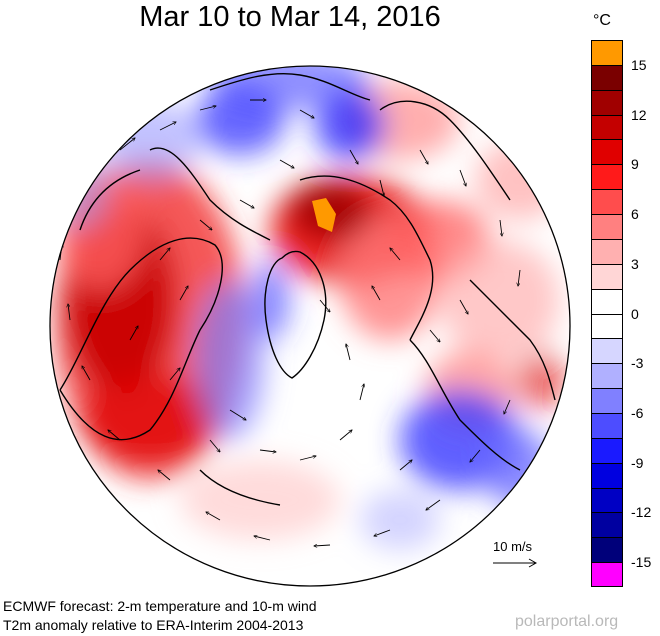 This screenshot has height=636, width=660. What do you see at coordinates (641, 512) in the screenshot?
I see `colorbar-tick-label: -12` at bounding box center [641, 512].